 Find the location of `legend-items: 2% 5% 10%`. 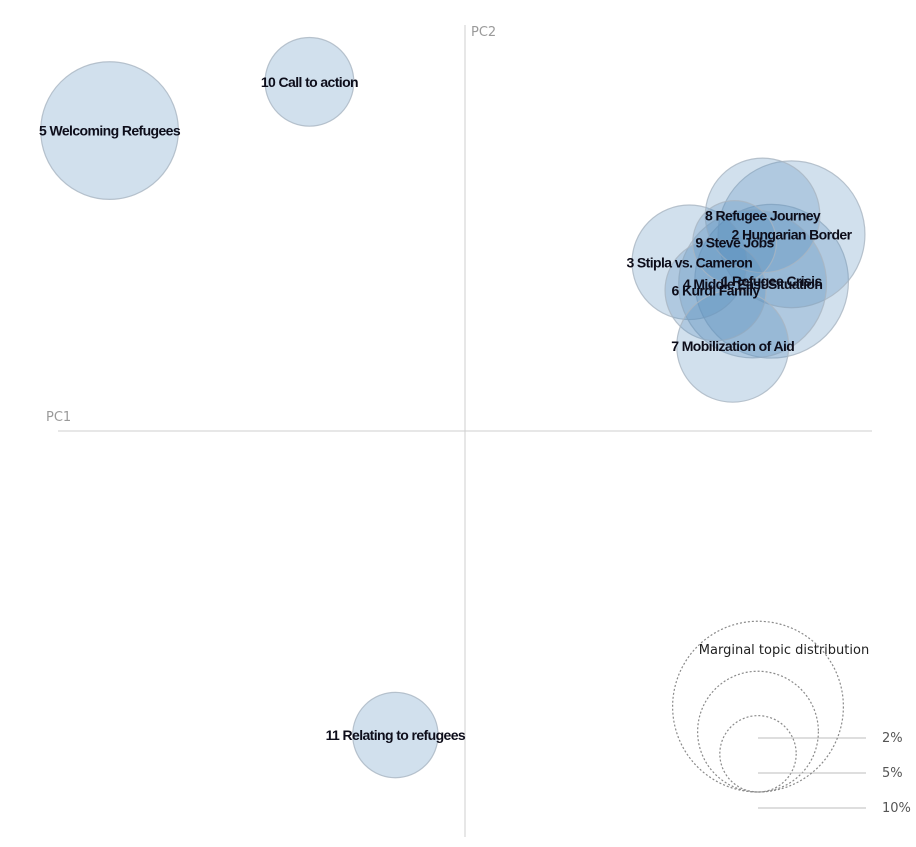

legend-items: 2% 5% 10% is located at coordinates (791, 718).